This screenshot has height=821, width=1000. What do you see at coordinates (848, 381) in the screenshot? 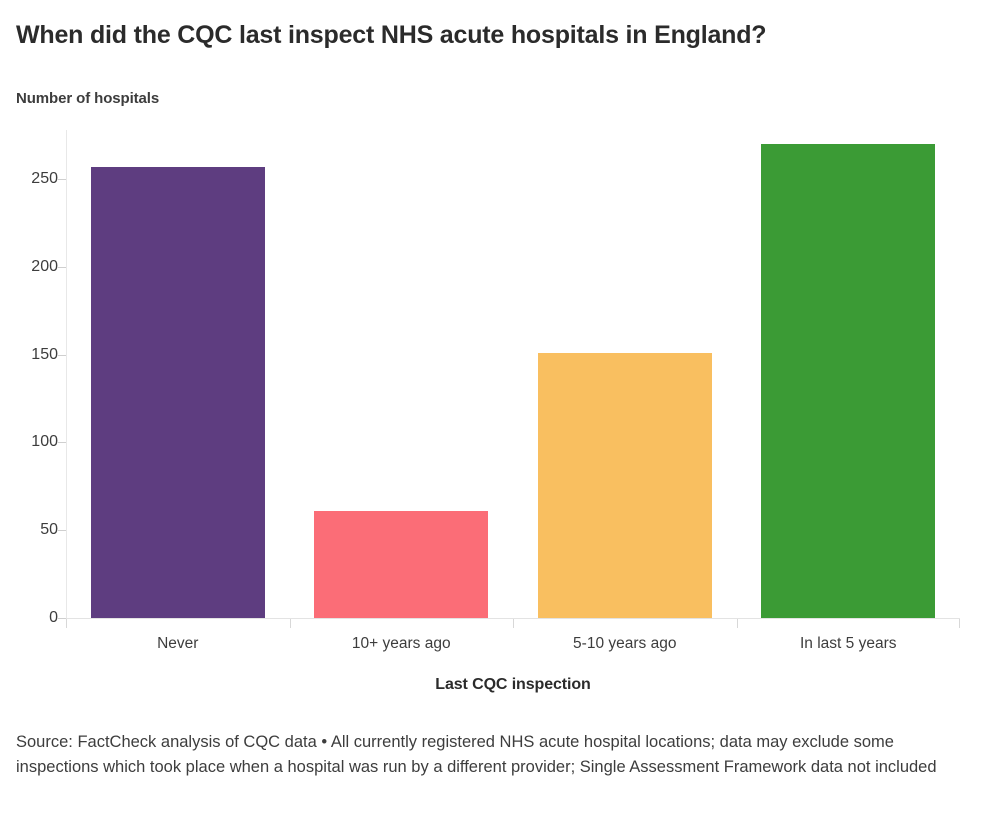
I see `bar-in-last-5-years` at bounding box center [848, 381].